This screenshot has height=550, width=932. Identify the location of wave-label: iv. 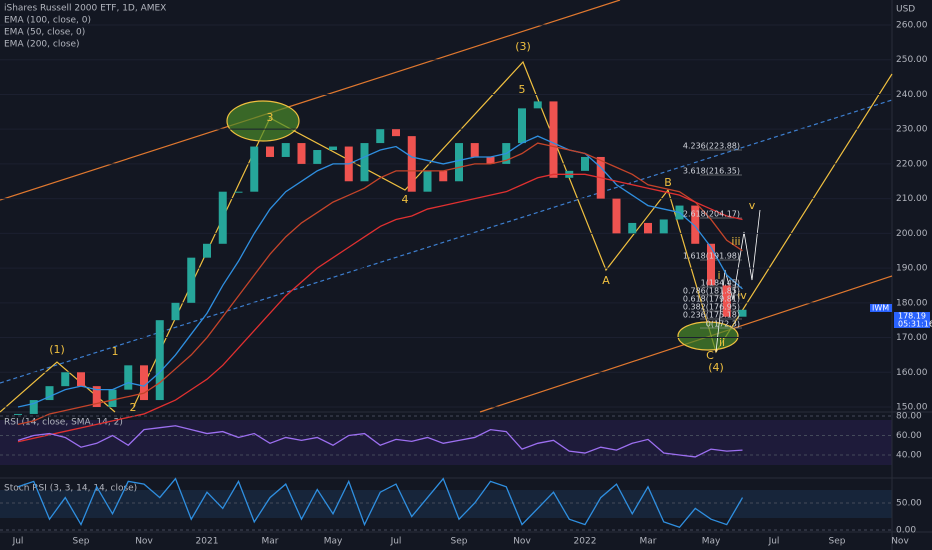
(742, 295).